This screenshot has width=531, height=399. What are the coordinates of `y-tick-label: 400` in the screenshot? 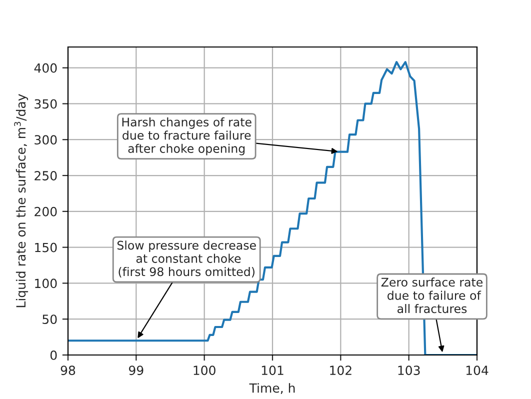 It's located at (45, 68).